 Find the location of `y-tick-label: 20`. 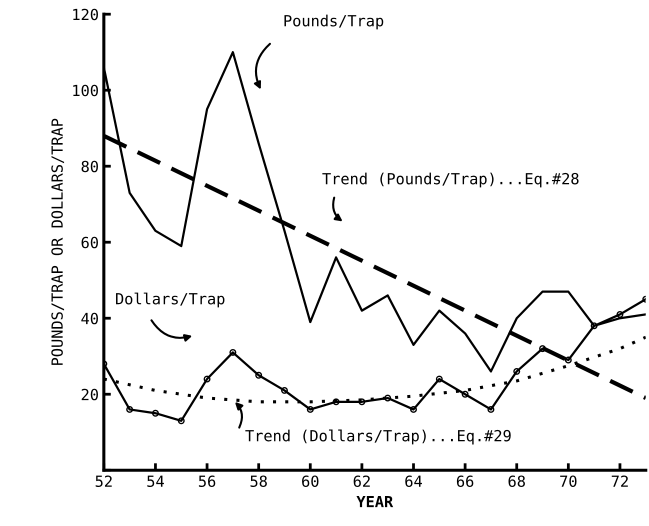

y-tick-label: 20 is located at coordinates (90, 394).